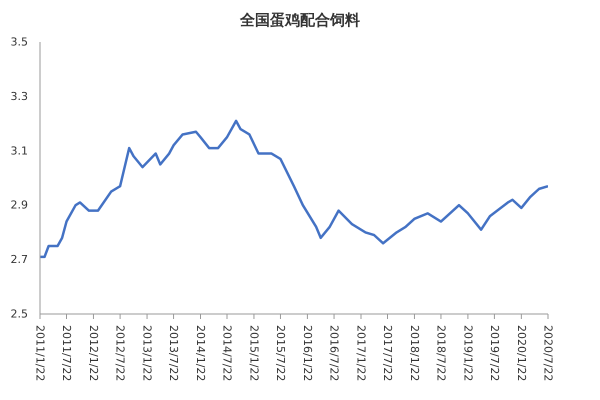 This screenshot has width=600, height=400. I want to click on y-tick-label: 2.5, so click(19, 314).